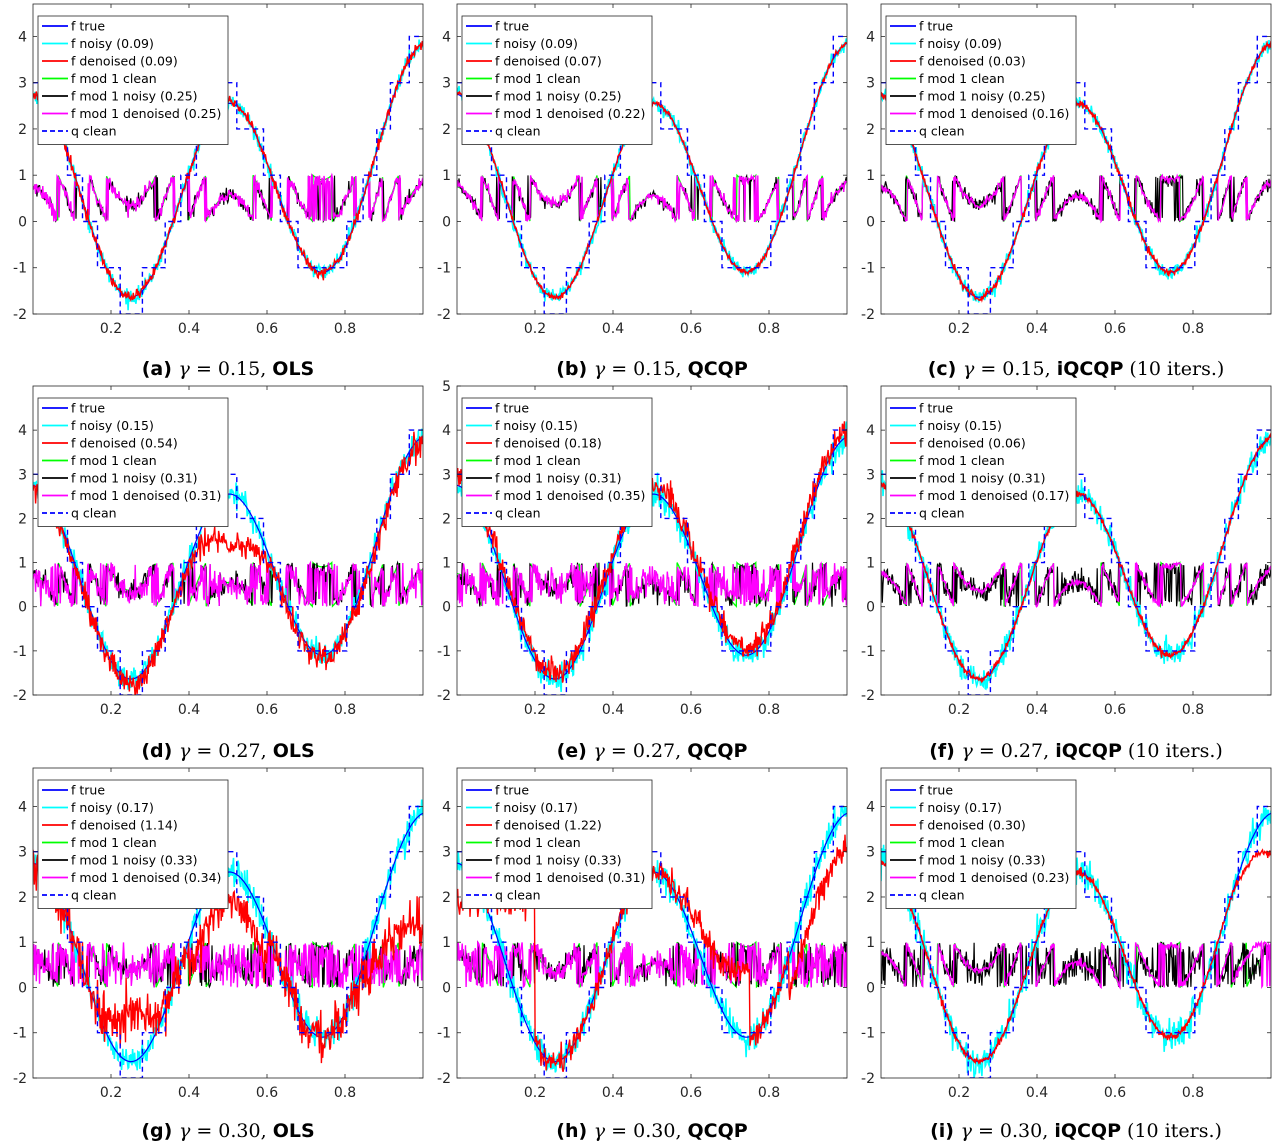 The height and width of the screenshot is (1144, 1279). I want to click on panel-caption: (c) γ = 0.15, iQCQP (10 iters.), so click(1076, 369).